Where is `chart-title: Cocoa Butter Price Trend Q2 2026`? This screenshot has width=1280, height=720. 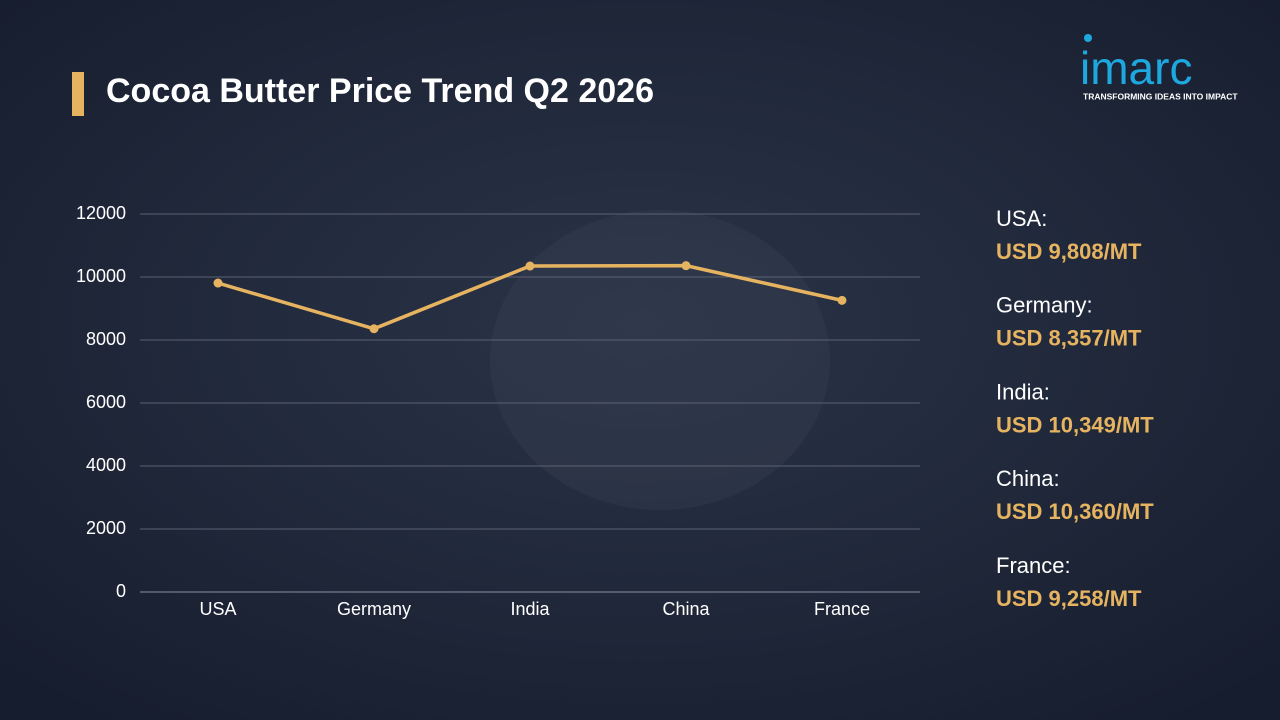
chart-title: Cocoa Butter Price Trend Q2 2026 is located at coordinates (380, 91).